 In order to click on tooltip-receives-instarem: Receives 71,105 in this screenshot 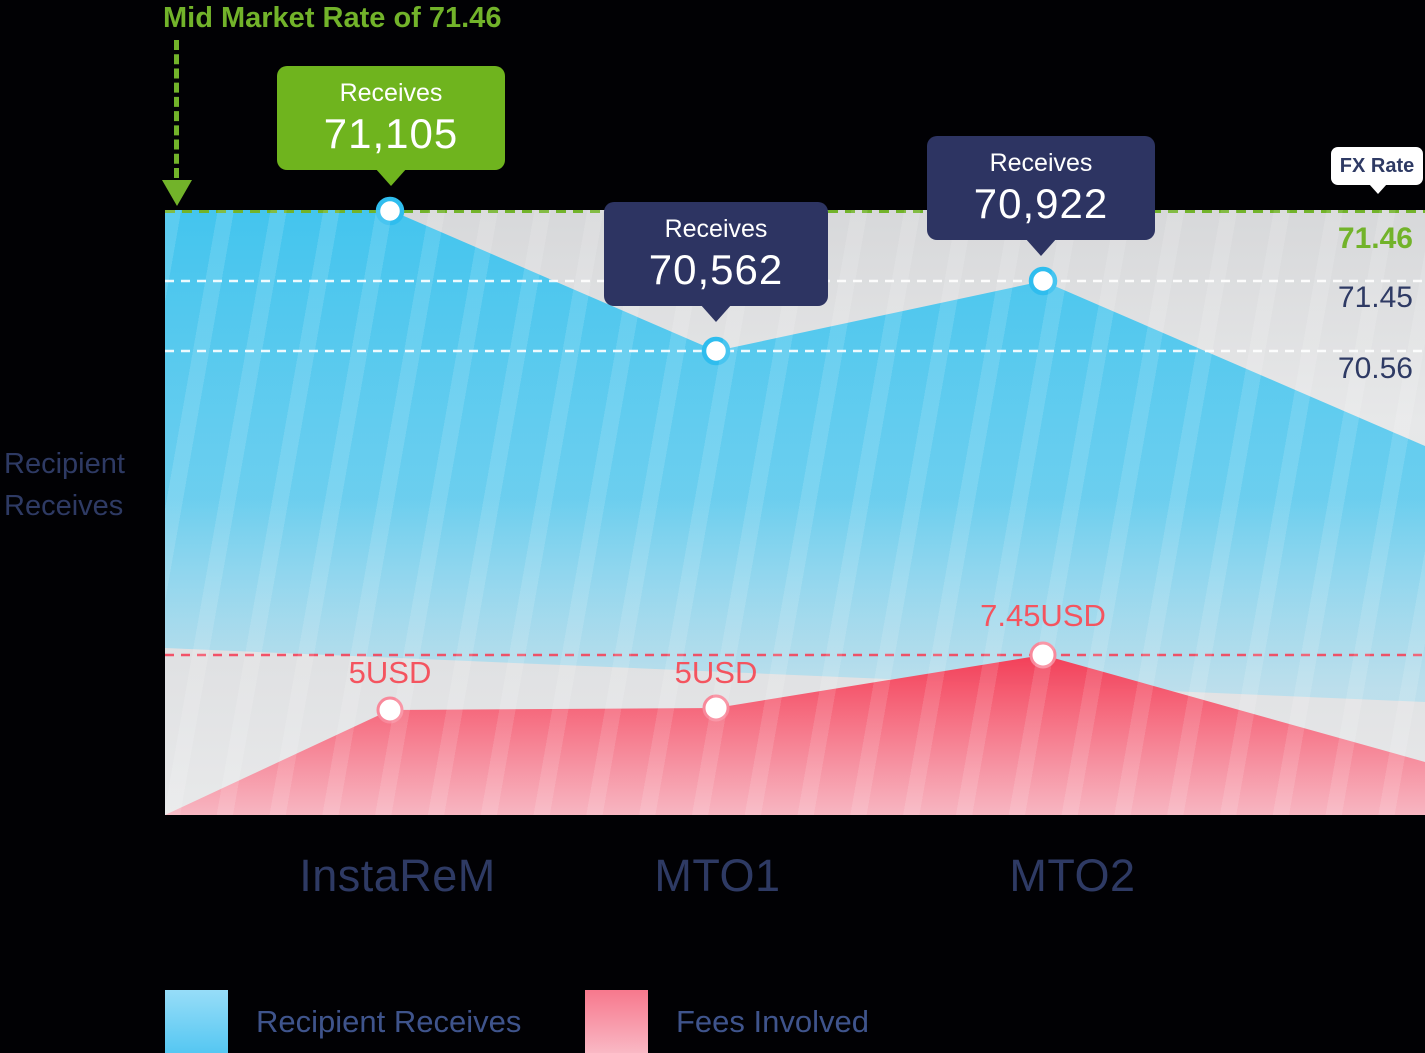, I will do `click(391, 118)`.